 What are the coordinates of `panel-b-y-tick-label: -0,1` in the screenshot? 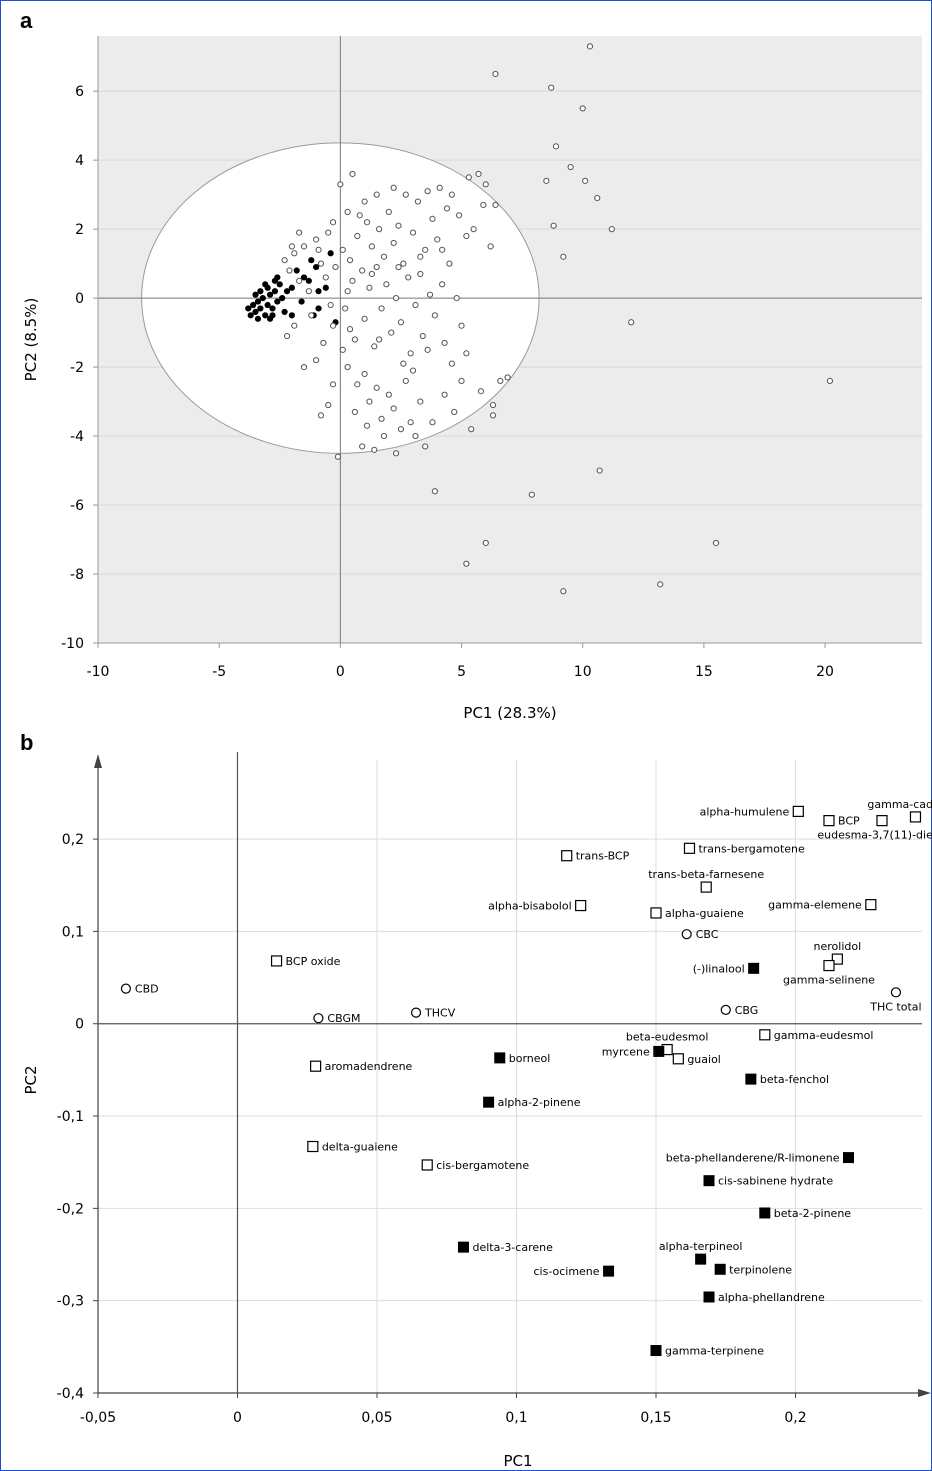 It's located at (70, 1117).